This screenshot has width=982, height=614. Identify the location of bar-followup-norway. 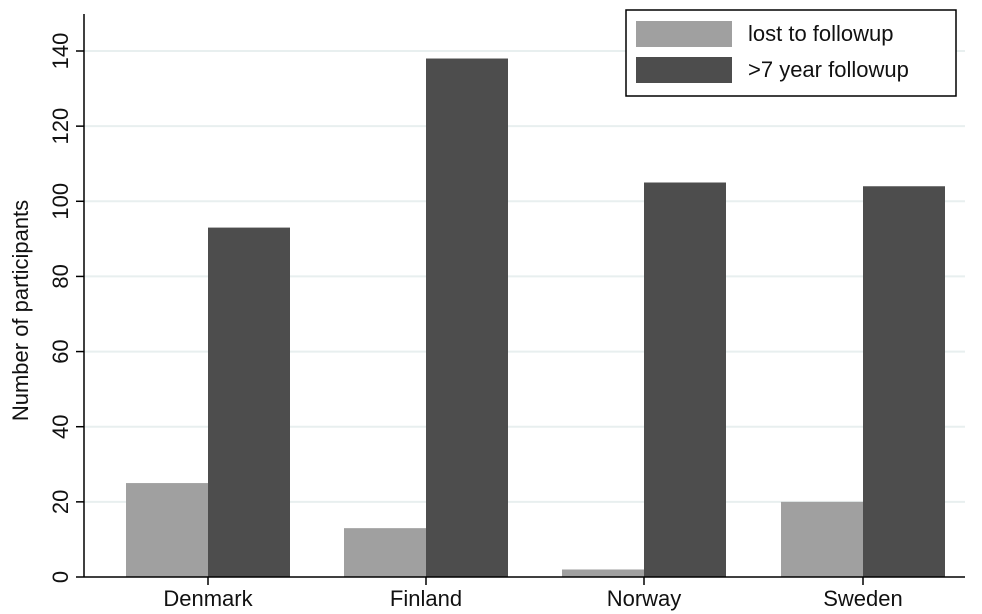
(685, 379).